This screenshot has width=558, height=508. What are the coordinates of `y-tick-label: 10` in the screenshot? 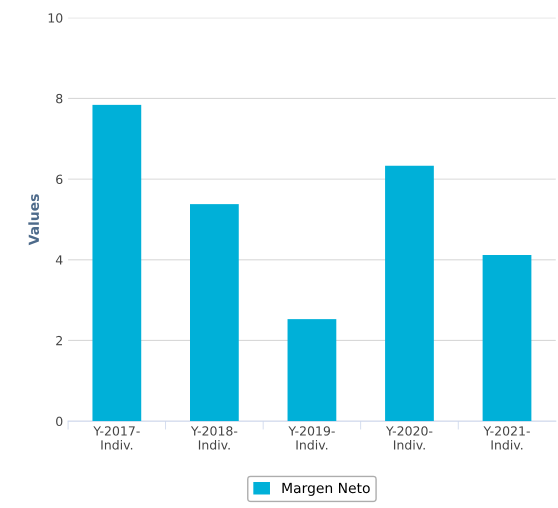 It's located at (55, 18).